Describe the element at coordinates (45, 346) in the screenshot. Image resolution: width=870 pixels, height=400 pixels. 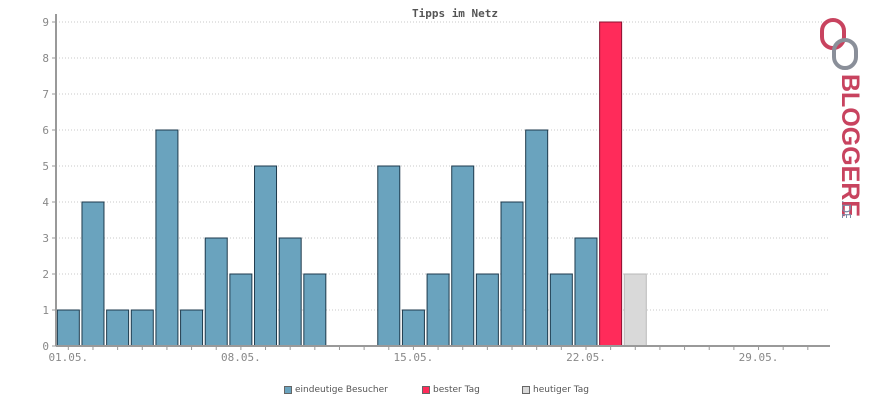
I see `y-tick-label: 0` at that location.